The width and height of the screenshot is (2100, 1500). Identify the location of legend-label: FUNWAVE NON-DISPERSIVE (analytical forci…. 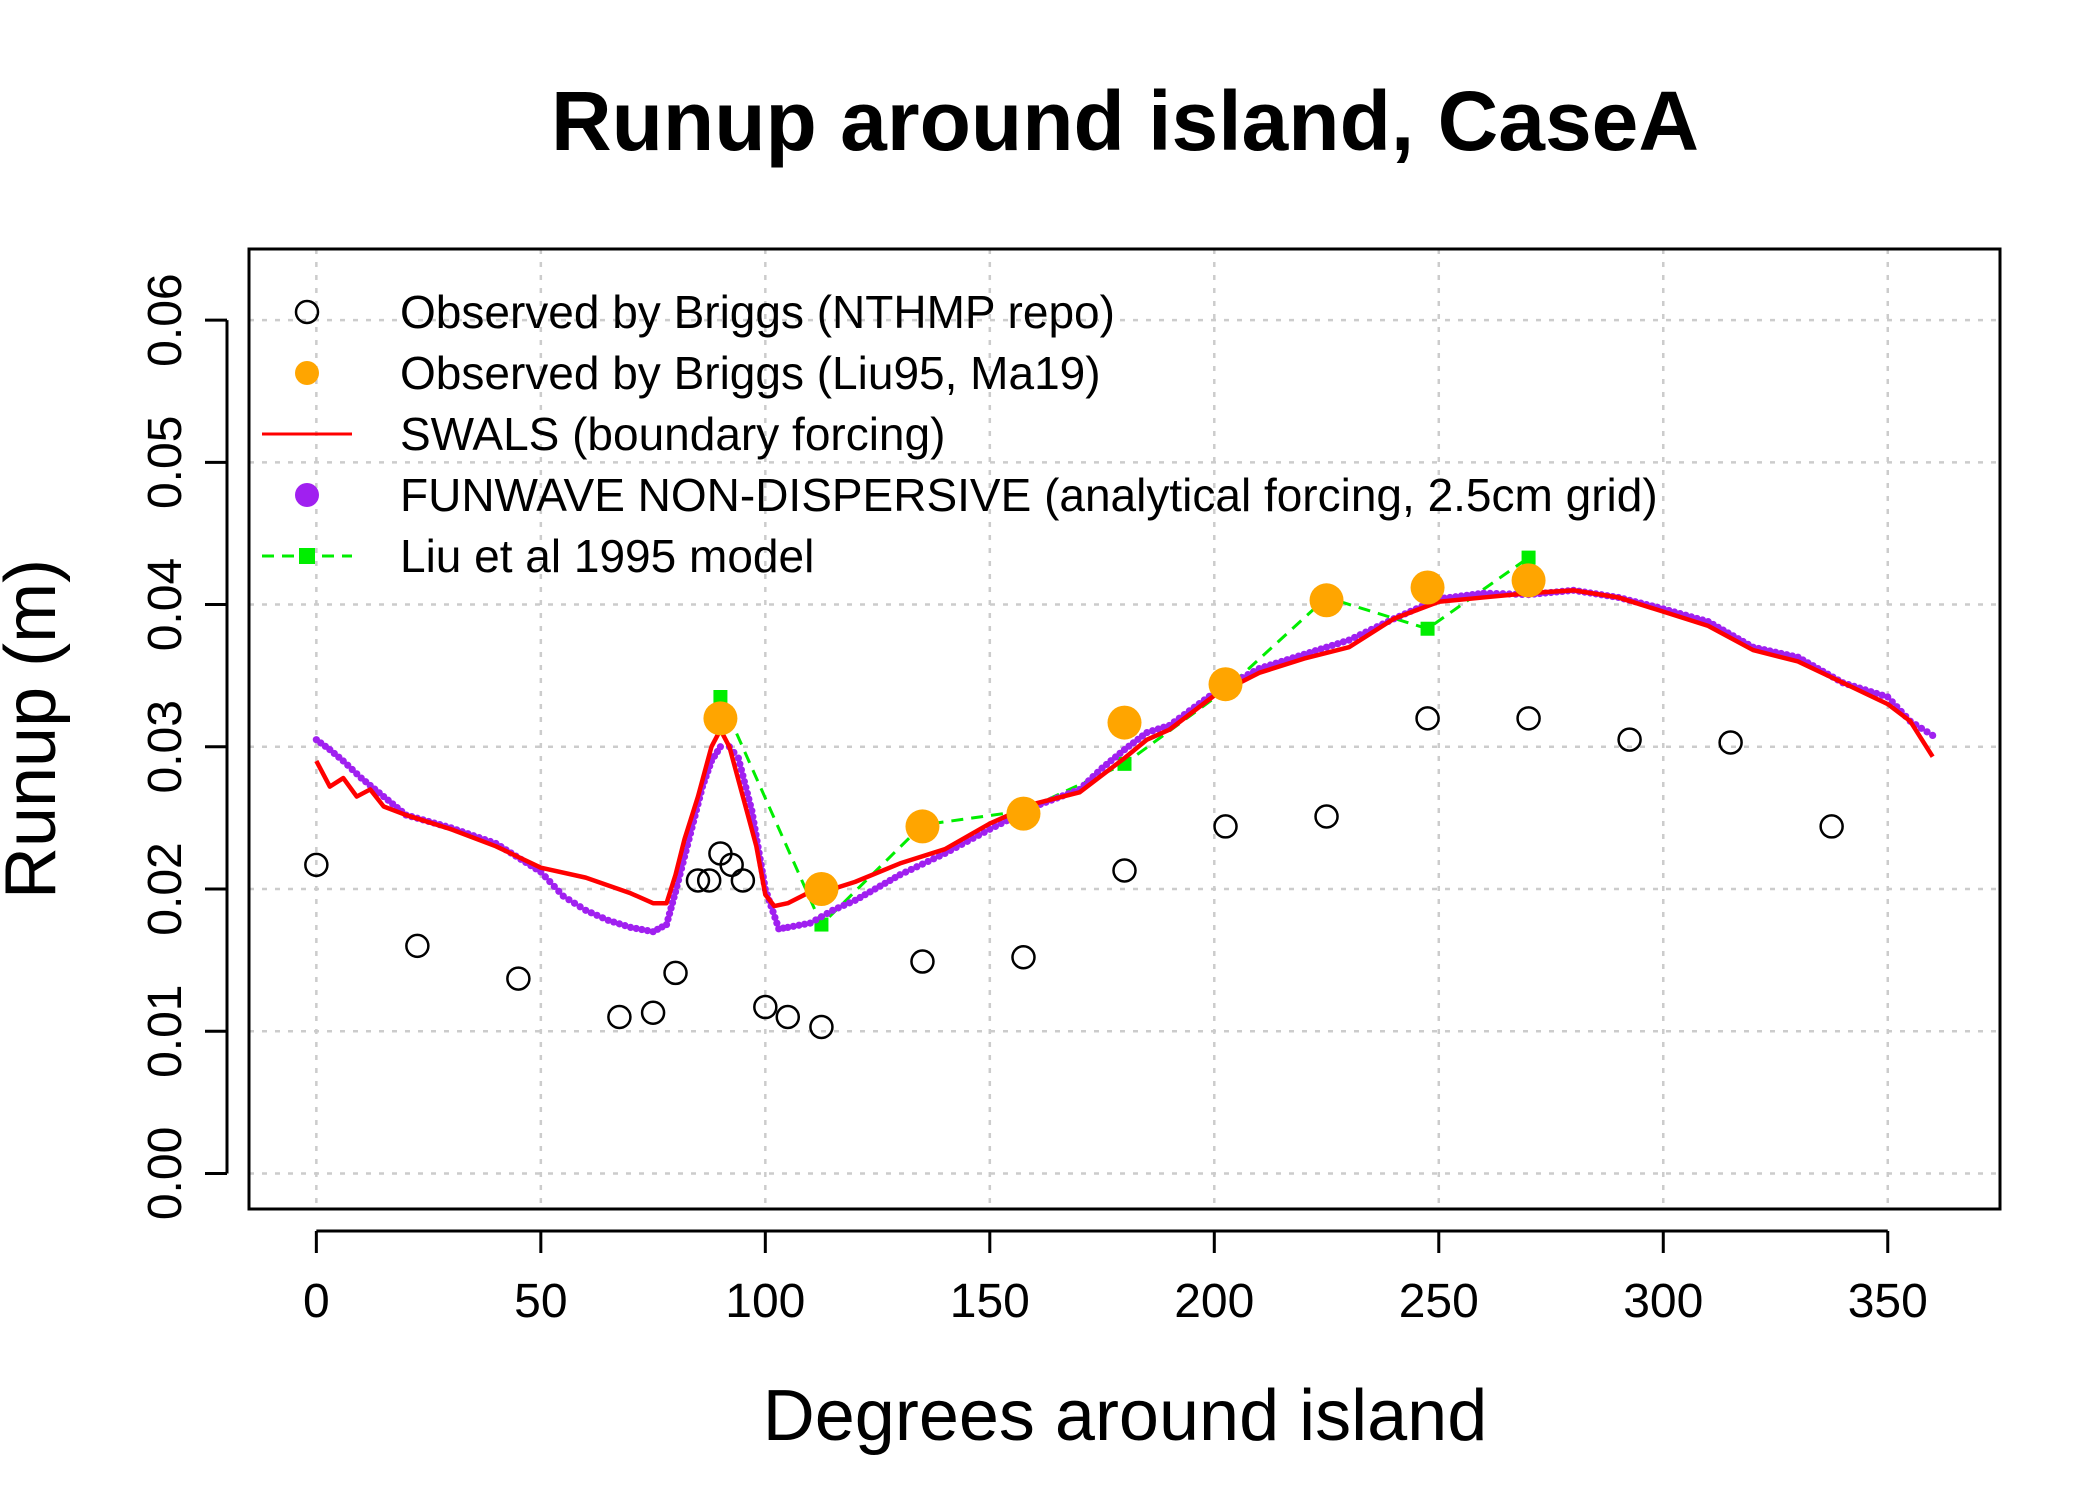
(1029, 495).